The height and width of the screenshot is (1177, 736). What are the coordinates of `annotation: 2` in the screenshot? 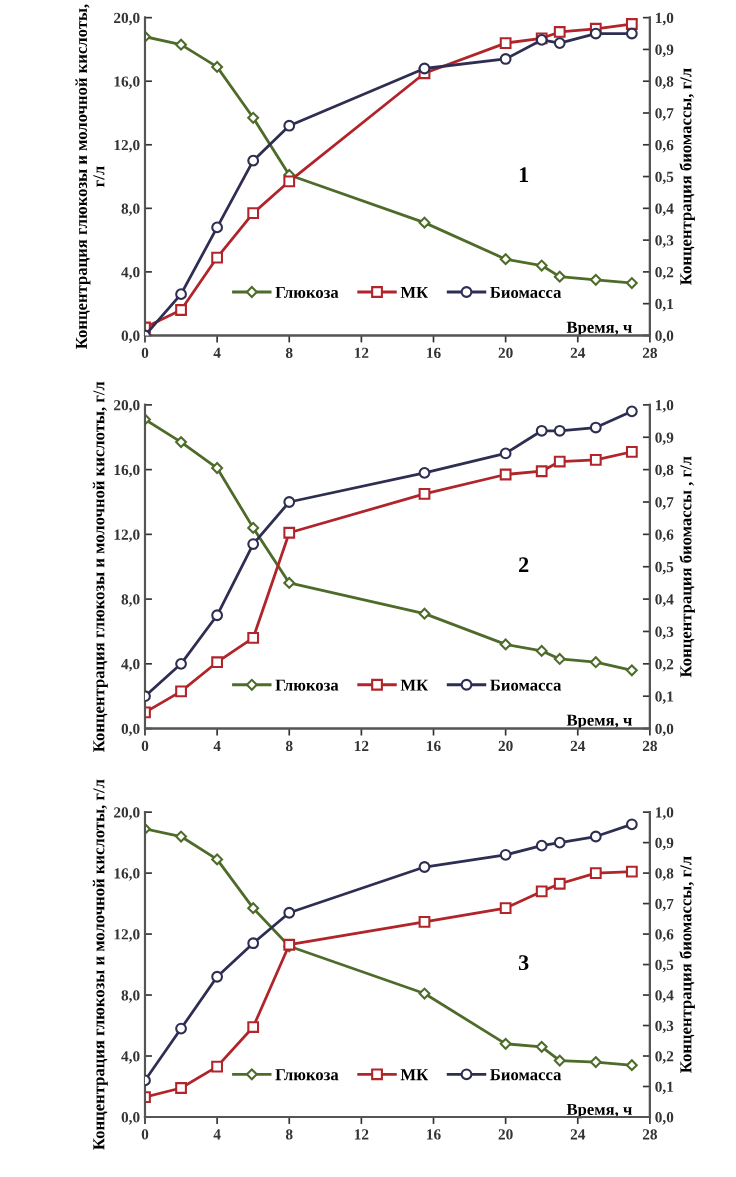 It's located at (524, 565).